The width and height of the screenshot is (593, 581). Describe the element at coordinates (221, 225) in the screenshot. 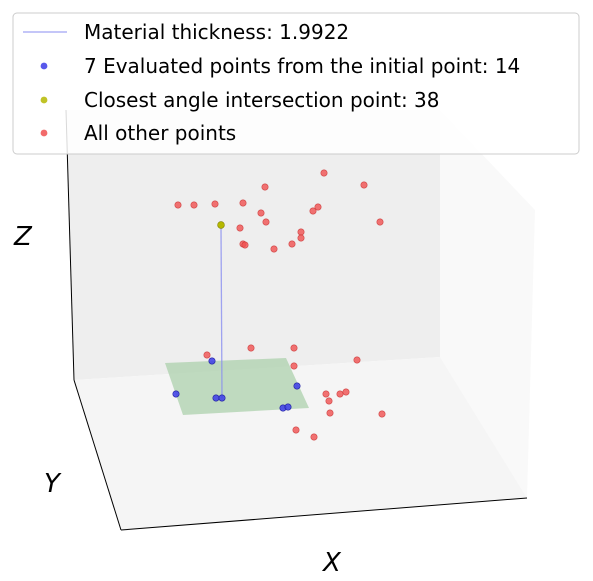

I see `closest-intersection-point` at that location.